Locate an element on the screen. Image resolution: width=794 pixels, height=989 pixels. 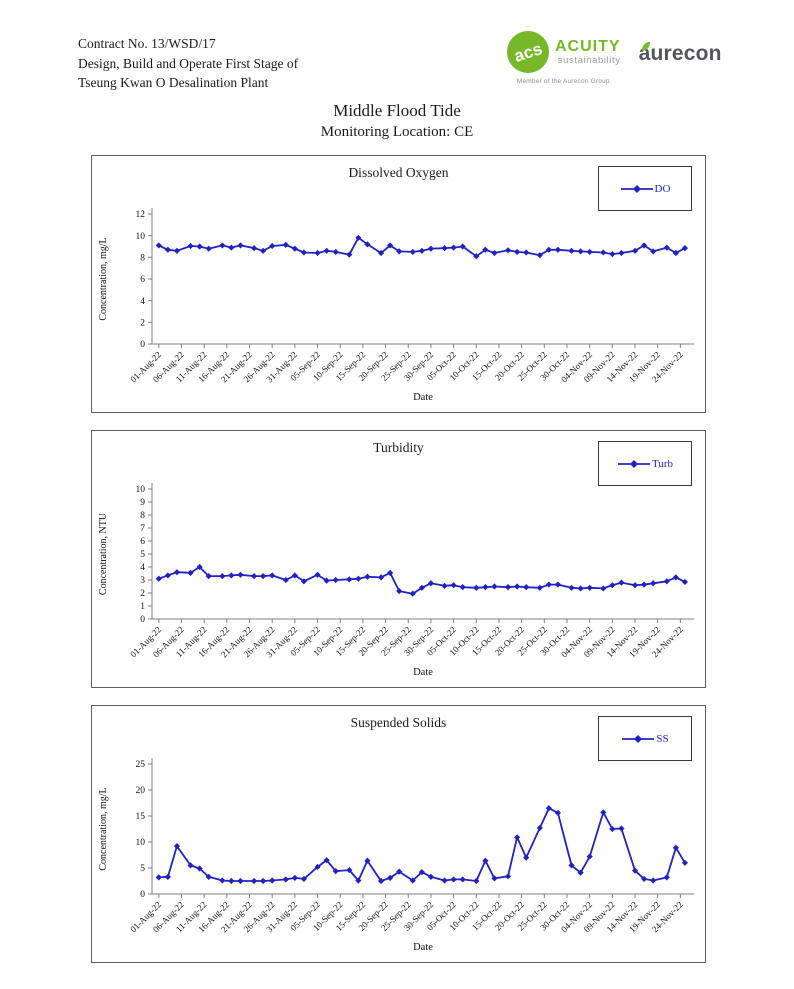
legend-box: DO is located at coordinates (645, 188).